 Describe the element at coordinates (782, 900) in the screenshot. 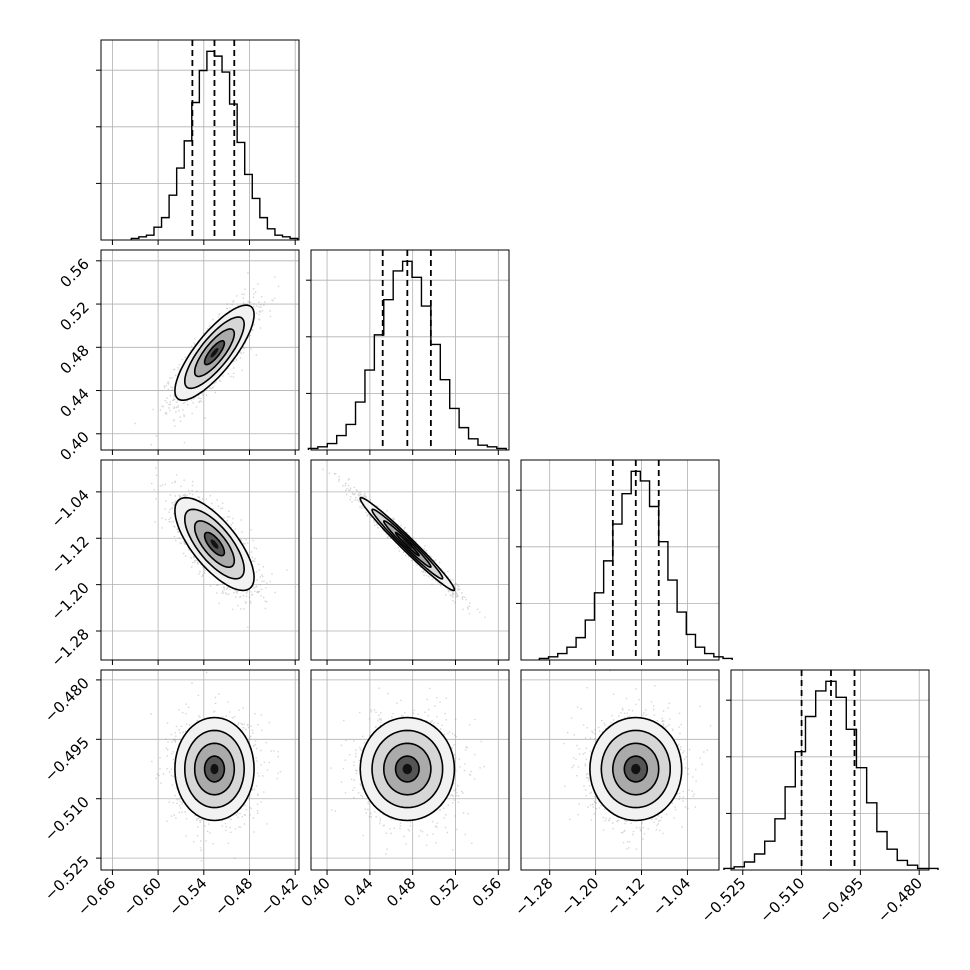

I see `xtick-label-3-1: −0.510` at that location.